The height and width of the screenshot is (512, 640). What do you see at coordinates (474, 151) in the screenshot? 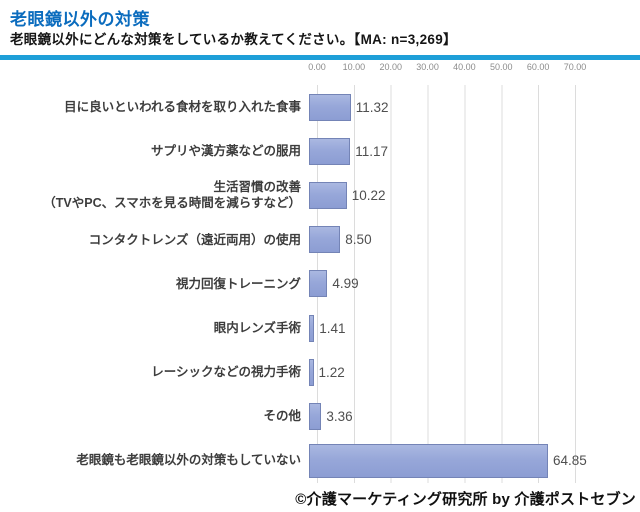
I see `row-plot: 11.17` at bounding box center [474, 151].